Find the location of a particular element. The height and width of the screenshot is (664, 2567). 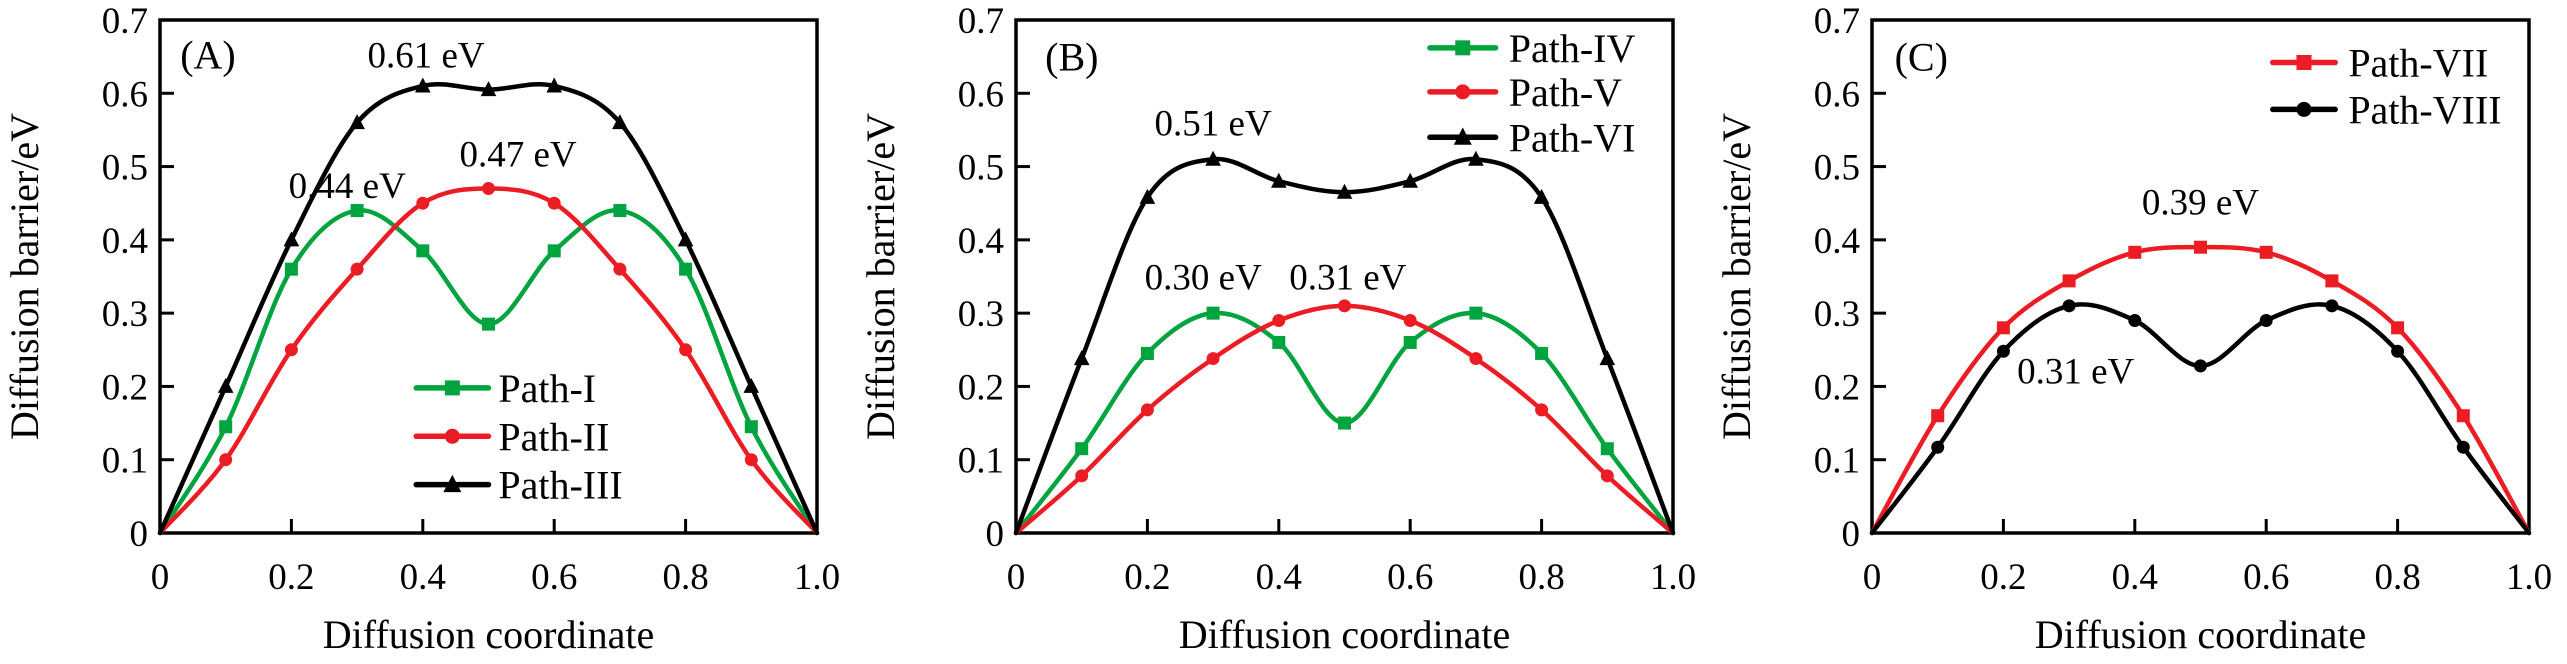

path-vi-curve is located at coordinates (1344, 346).